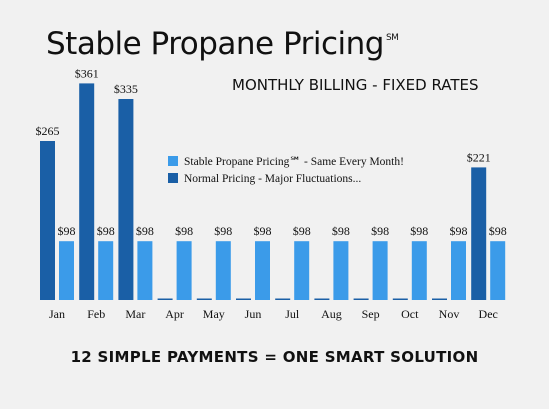 This screenshot has height=409, width=549. What do you see at coordinates (87, 192) in the screenshot?
I see `bar-normal-feb` at bounding box center [87, 192].